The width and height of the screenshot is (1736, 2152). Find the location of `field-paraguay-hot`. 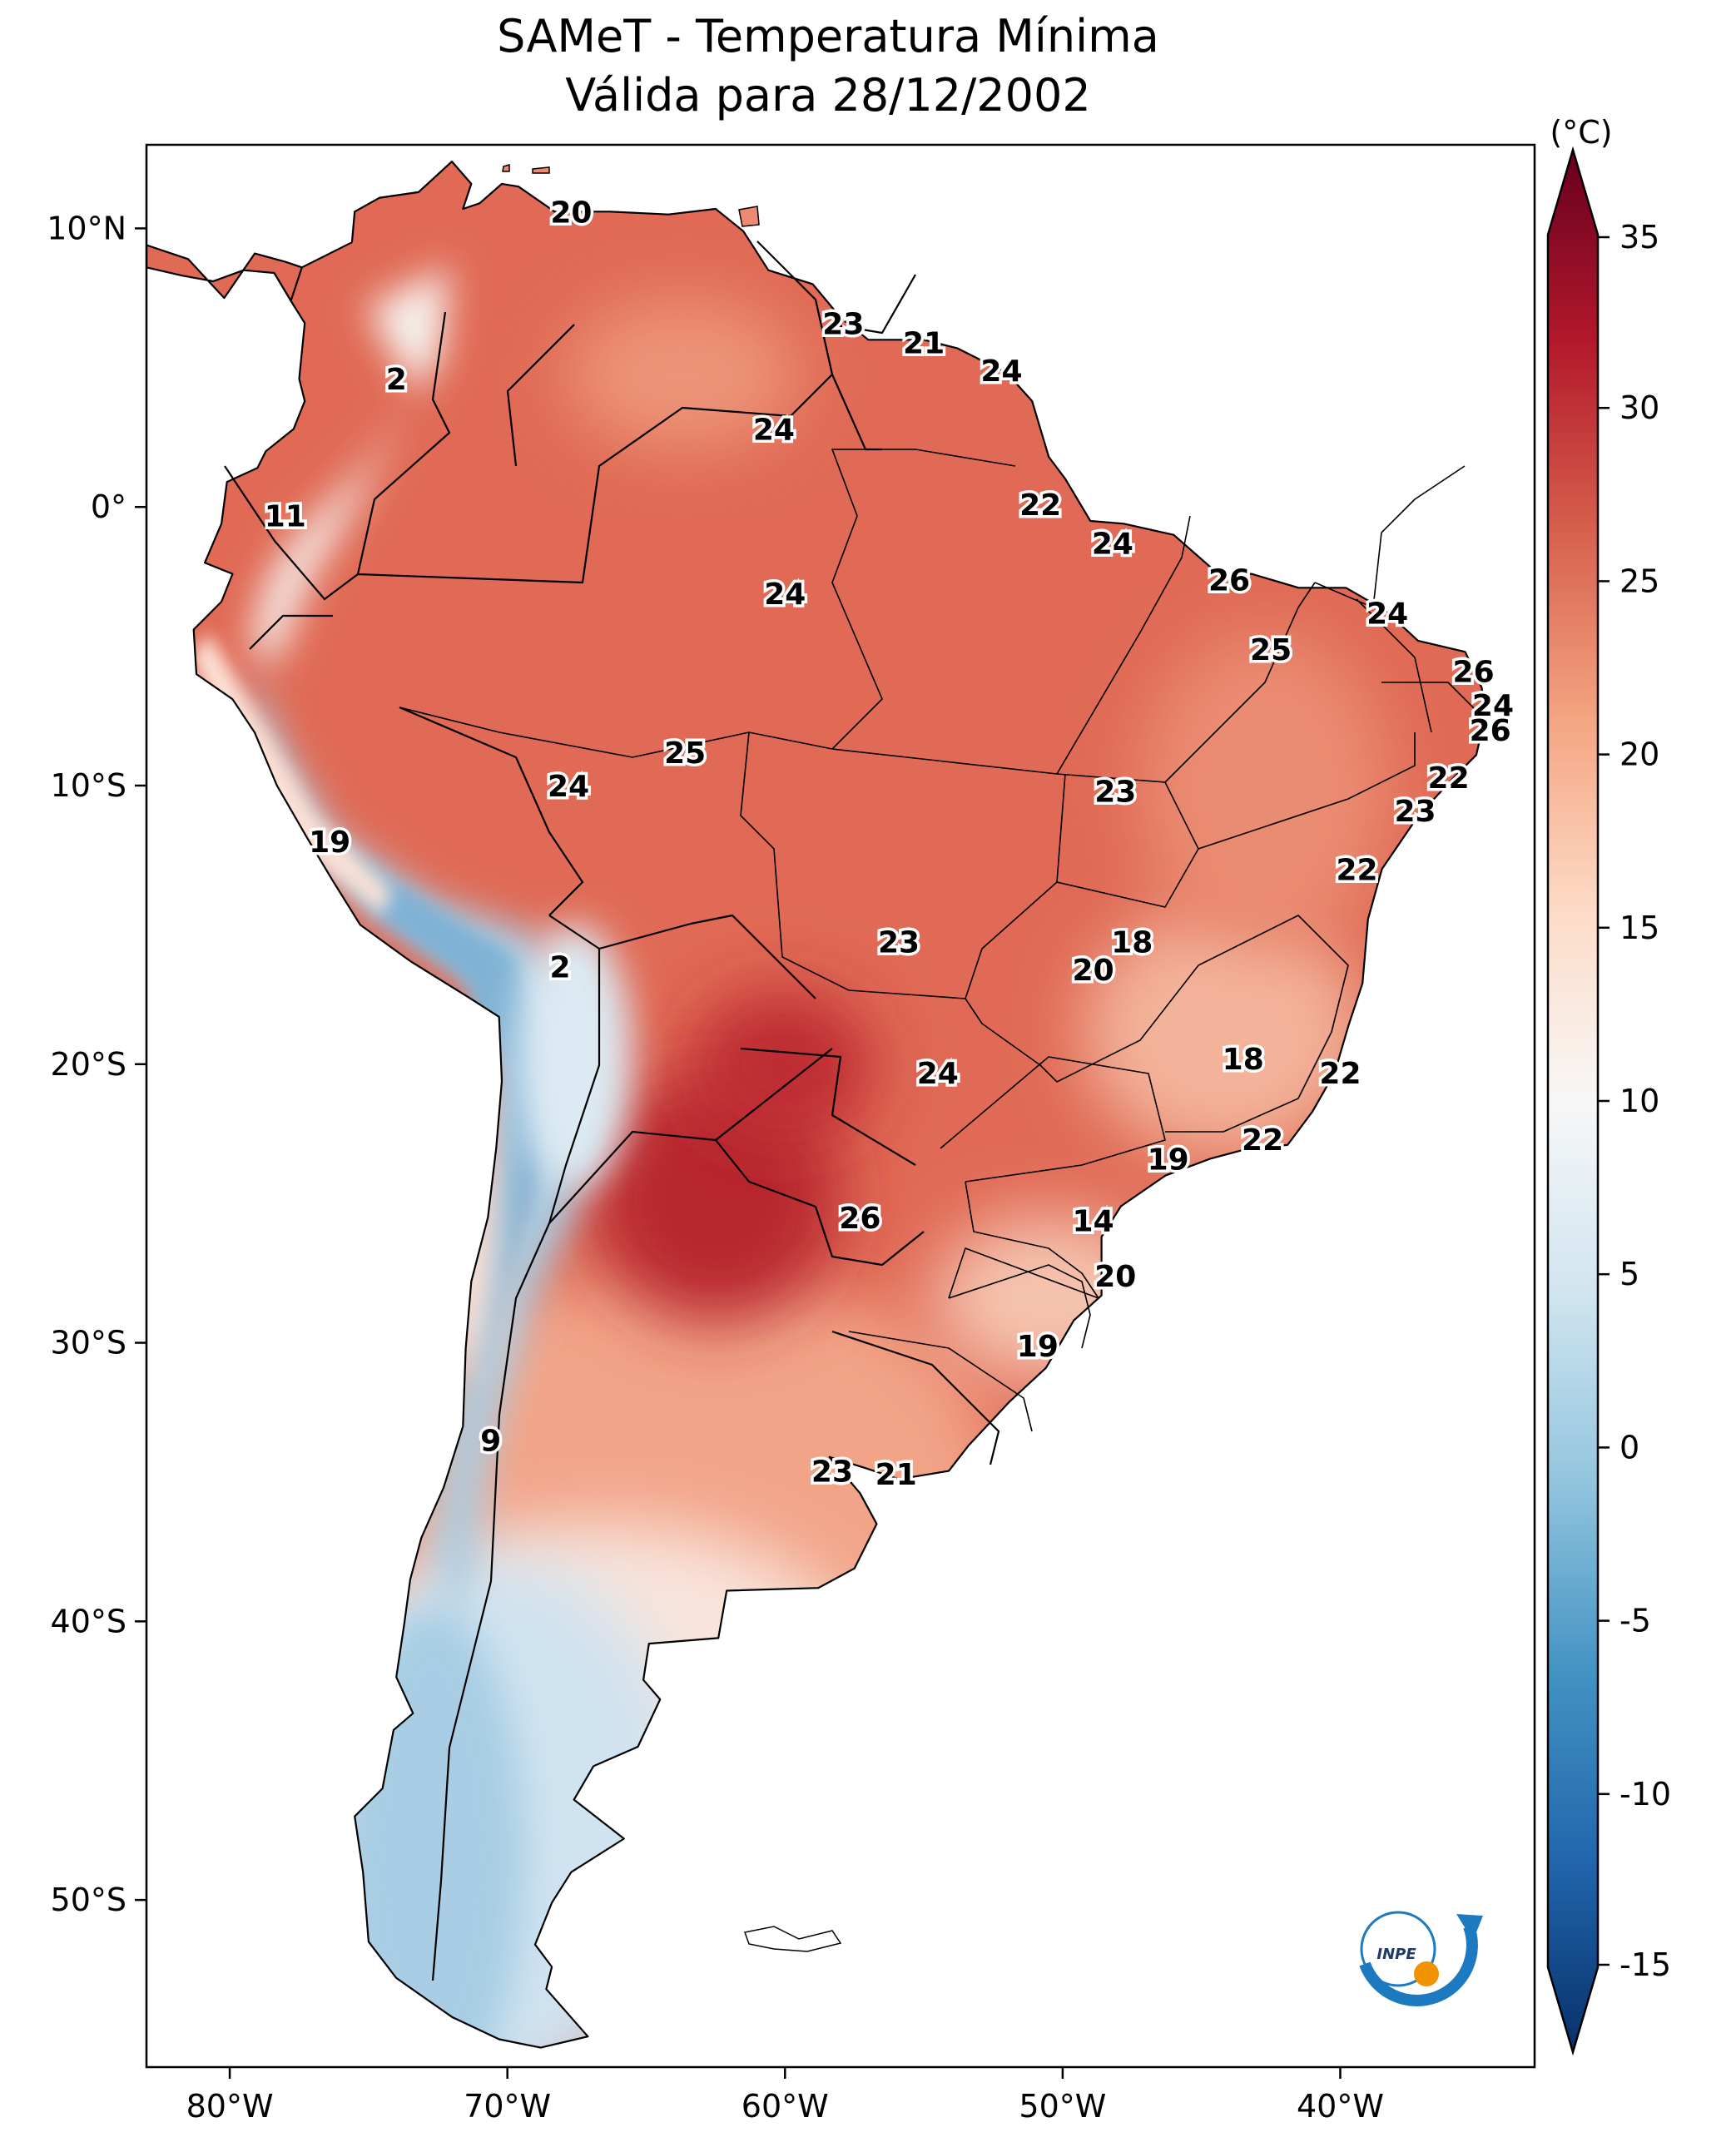

field-paraguay-hot is located at coordinates (782, 1065).